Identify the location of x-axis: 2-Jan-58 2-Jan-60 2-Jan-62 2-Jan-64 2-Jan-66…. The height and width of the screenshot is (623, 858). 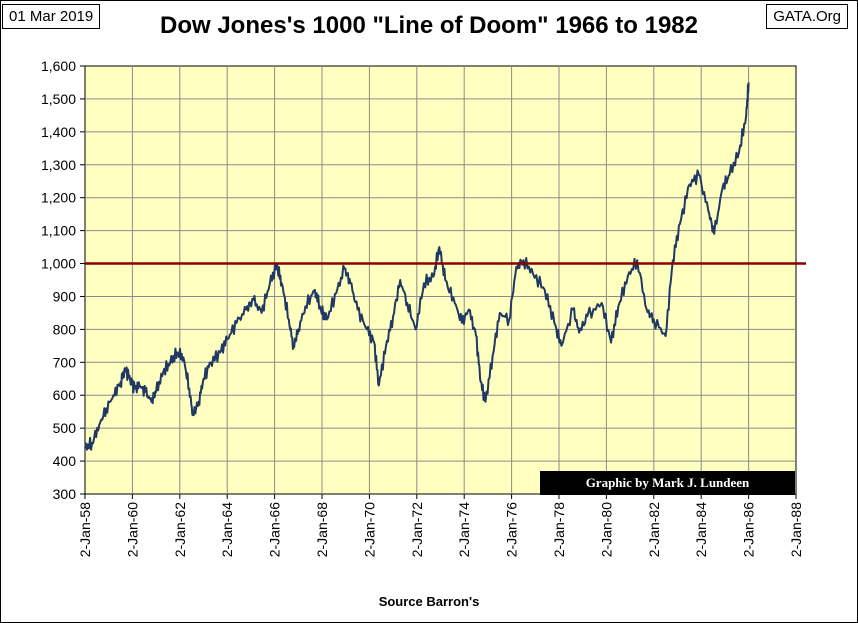
(440, 525).